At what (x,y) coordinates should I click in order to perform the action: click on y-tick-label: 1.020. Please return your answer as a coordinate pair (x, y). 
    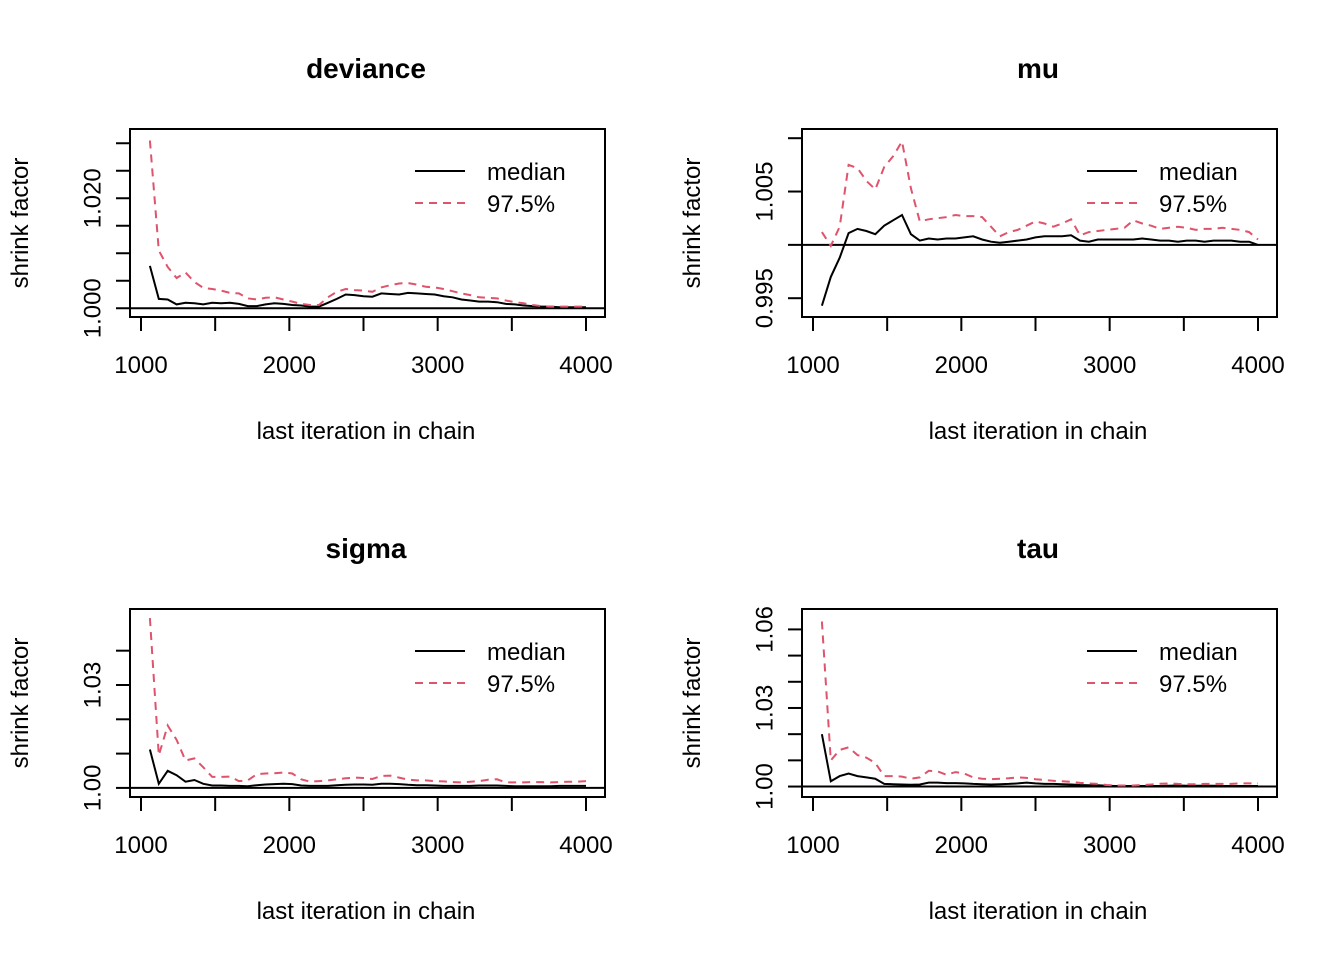
    Looking at the image, I should click on (92, 198).